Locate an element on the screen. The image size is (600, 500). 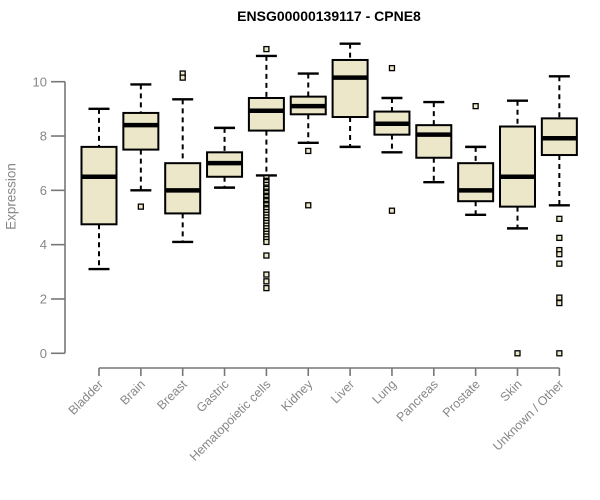
boxplot-lung is located at coordinates (392, 139).